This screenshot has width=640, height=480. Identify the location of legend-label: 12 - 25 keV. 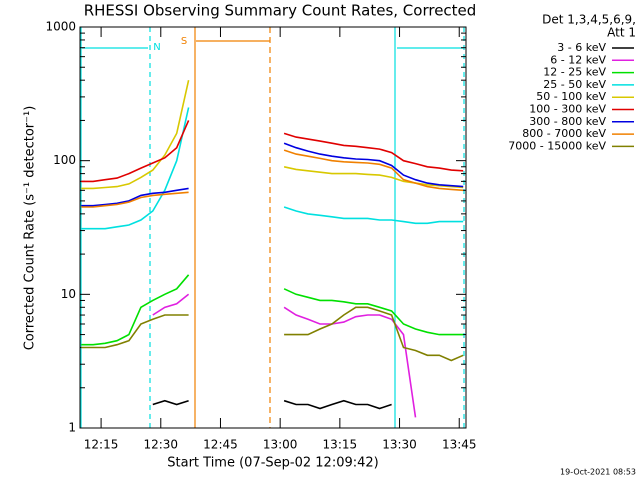
(574, 72).